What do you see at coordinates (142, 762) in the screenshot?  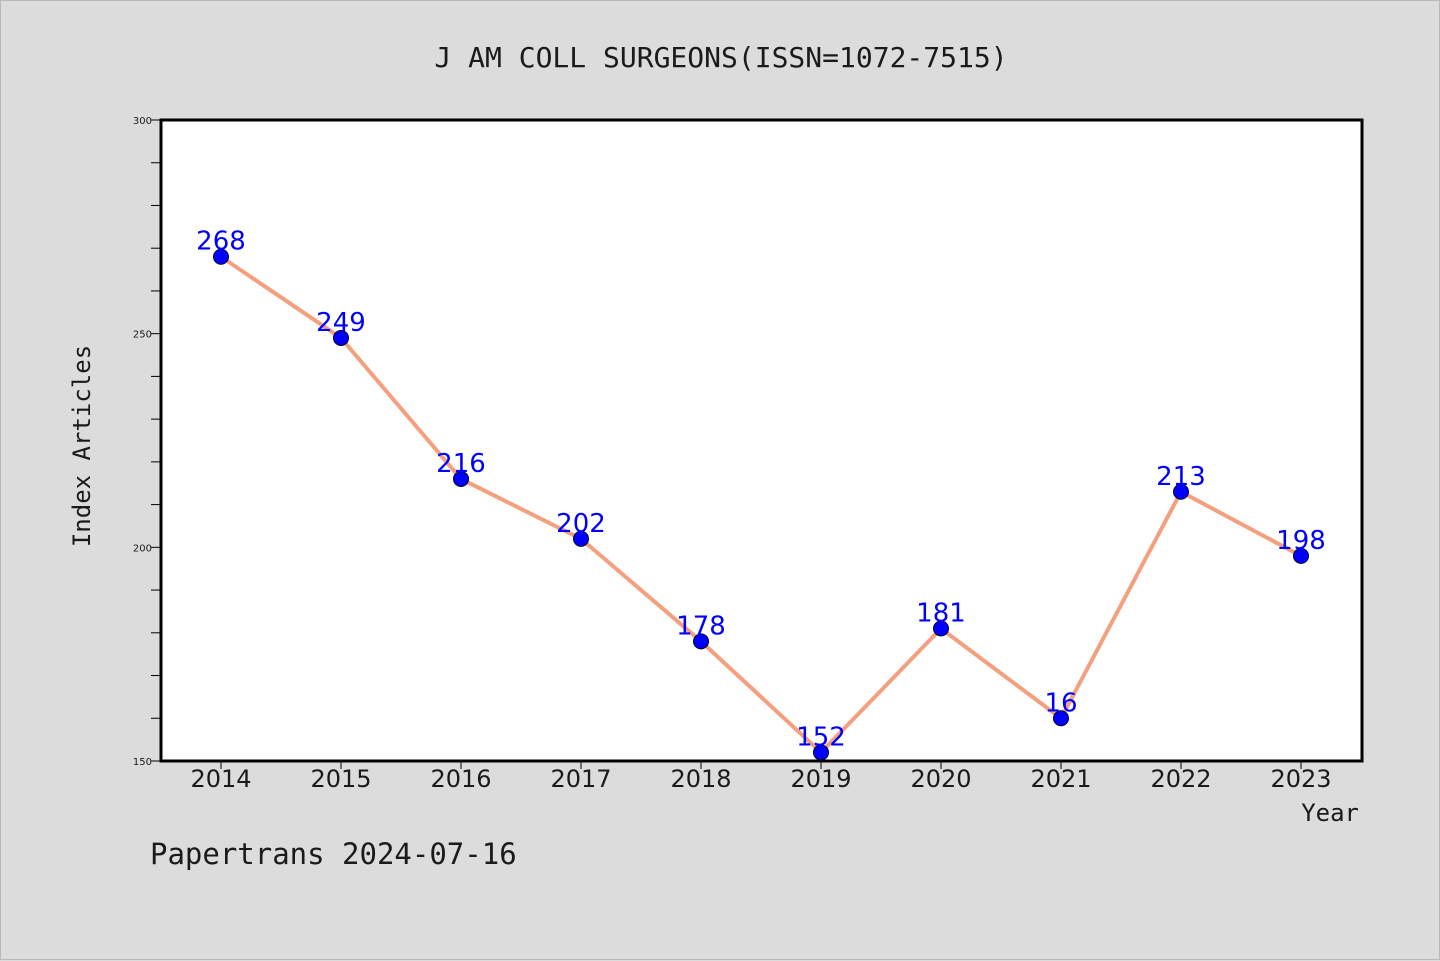 I see `y-tick-label: 150` at bounding box center [142, 762].